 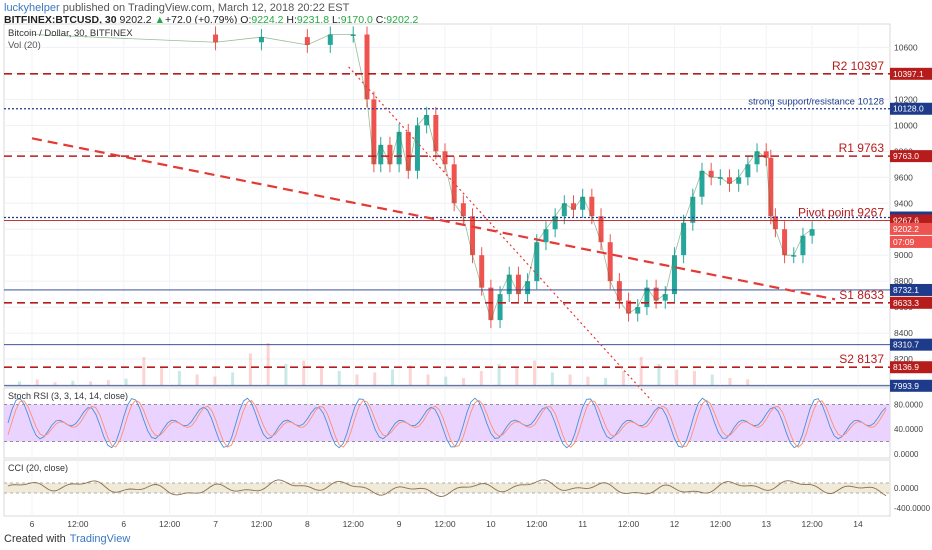 I want to click on stoch-rsi-title: Stoch RSI (3, 3, 14, 14, close), so click(x=68, y=396).